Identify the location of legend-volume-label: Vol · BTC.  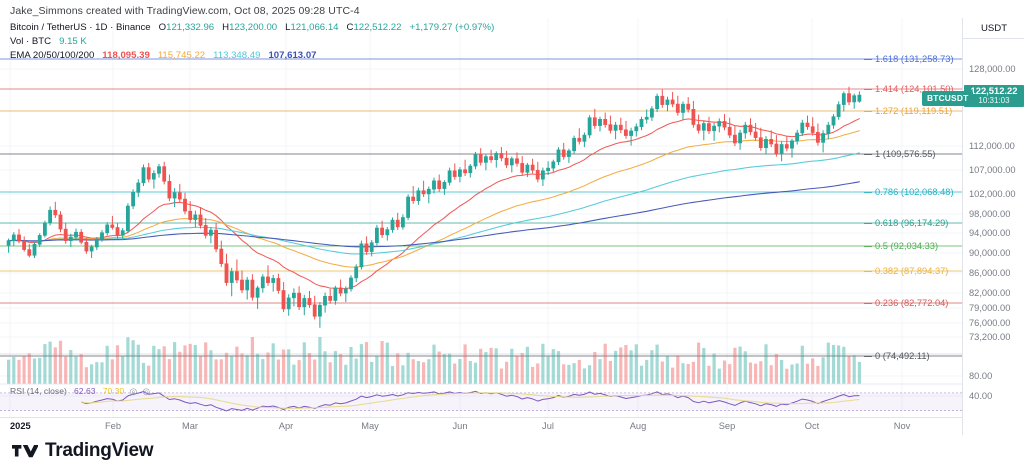
(31, 41).